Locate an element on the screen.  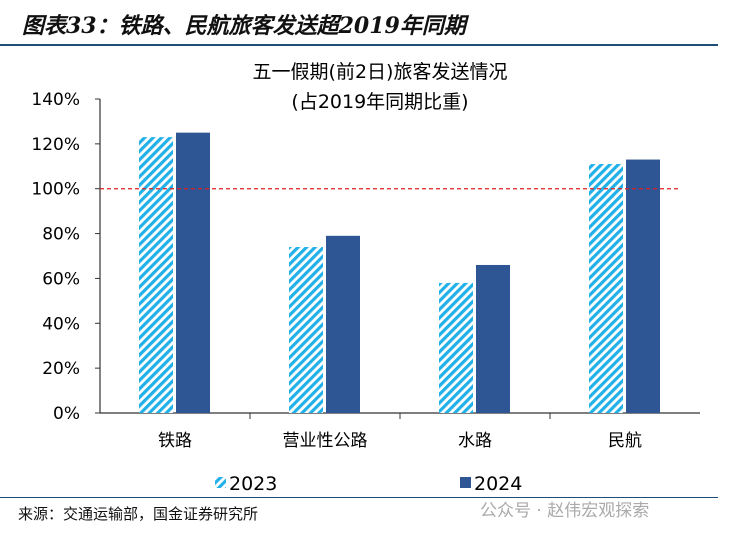
x-tick-label: 铁路 is located at coordinates (175, 441).